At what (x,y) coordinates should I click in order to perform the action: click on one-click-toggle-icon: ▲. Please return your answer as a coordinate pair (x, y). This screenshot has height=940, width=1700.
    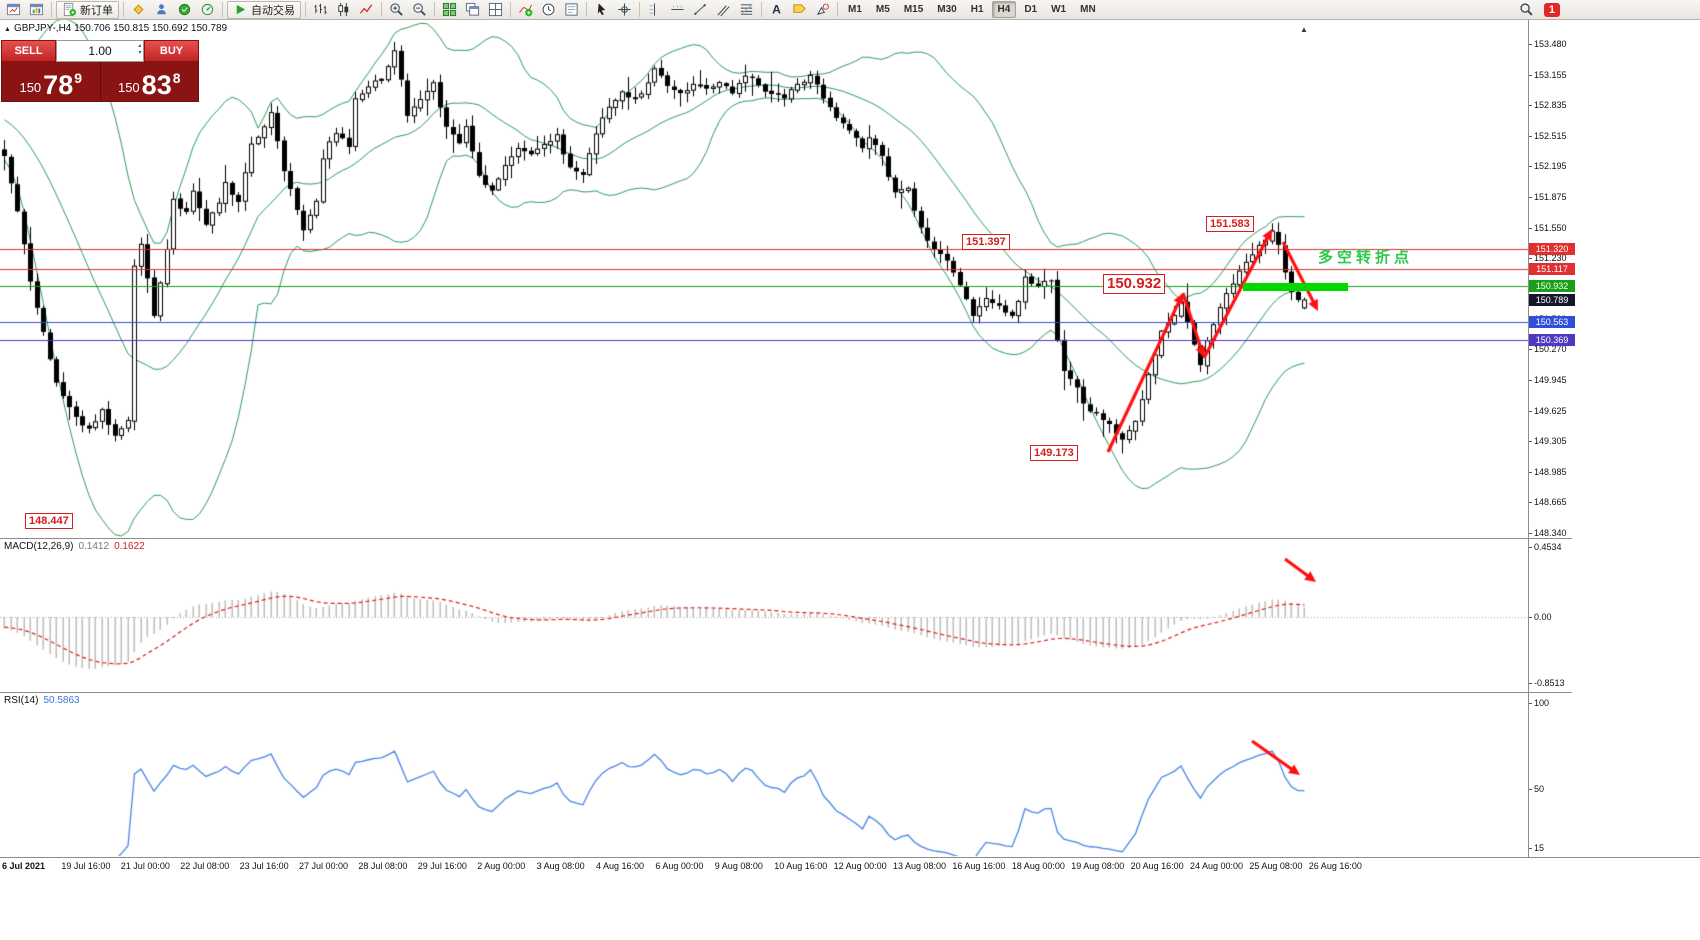
    Looking at the image, I should click on (7, 29).